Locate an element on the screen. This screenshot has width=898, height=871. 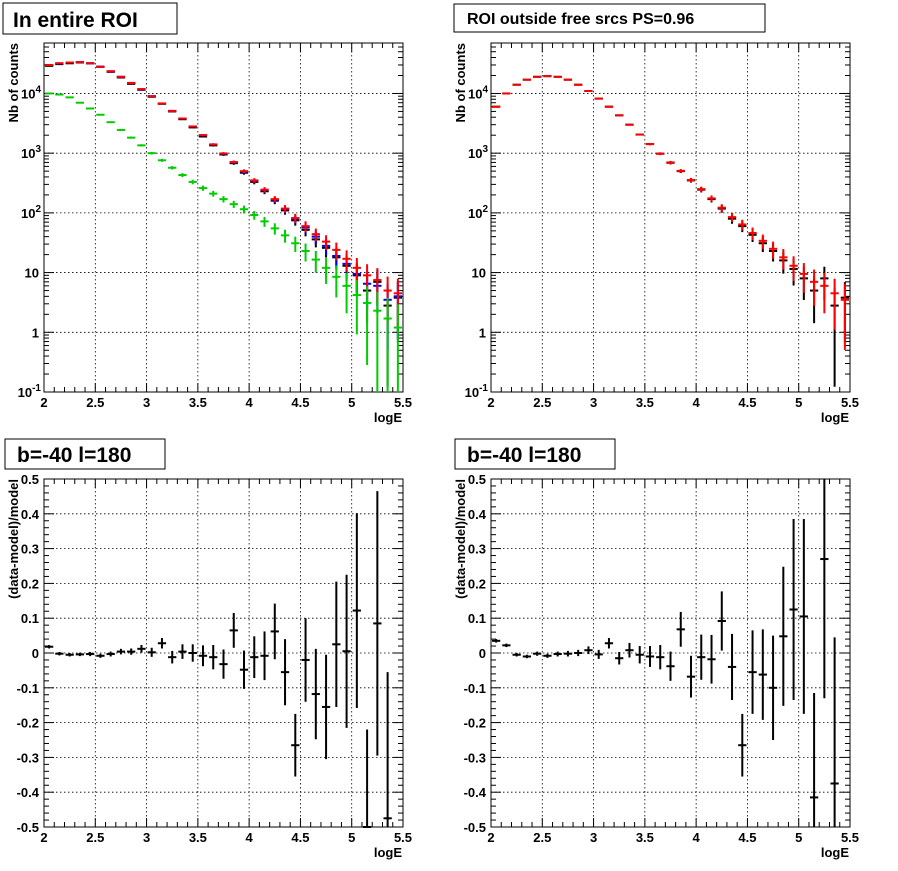
y-tick-label: 0.2 is located at coordinates (477, 583).